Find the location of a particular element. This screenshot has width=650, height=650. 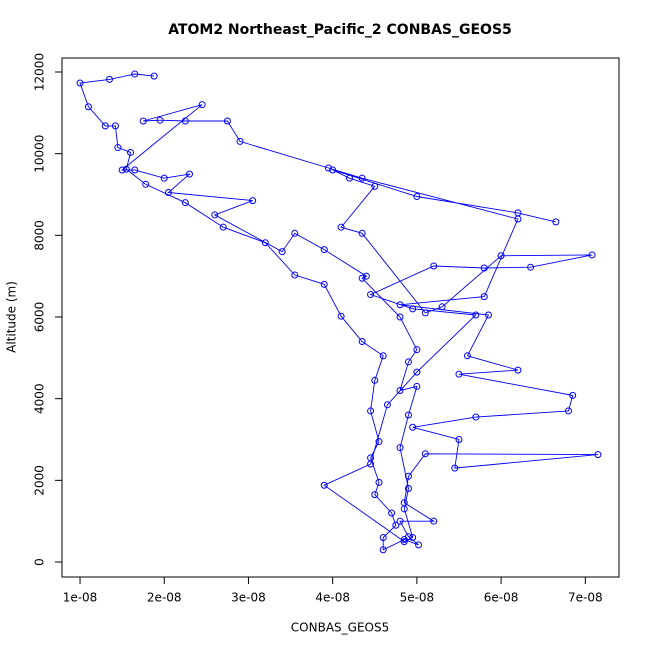

y-tick-label: 6000 is located at coordinates (40, 317).